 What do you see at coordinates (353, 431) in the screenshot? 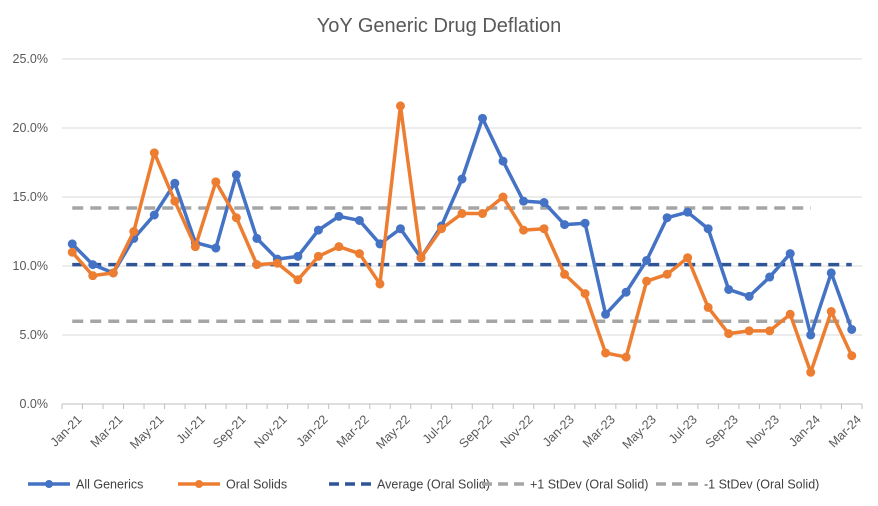
I see `x-tick-label: Mar-22` at bounding box center [353, 431].